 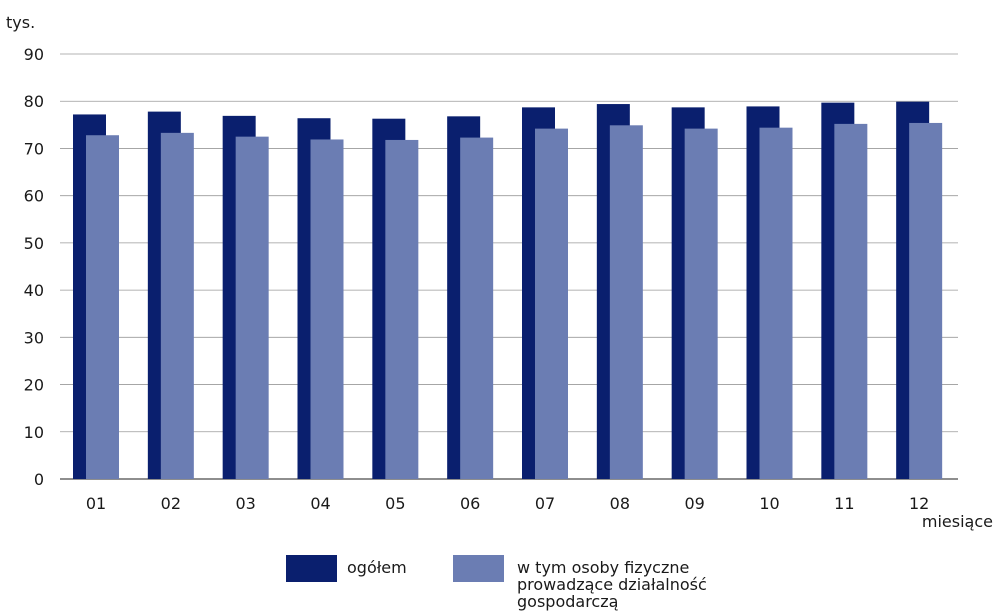 What do you see at coordinates (620, 503) in the screenshot?
I see `x-tick-label: 08` at bounding box center [620, 503].